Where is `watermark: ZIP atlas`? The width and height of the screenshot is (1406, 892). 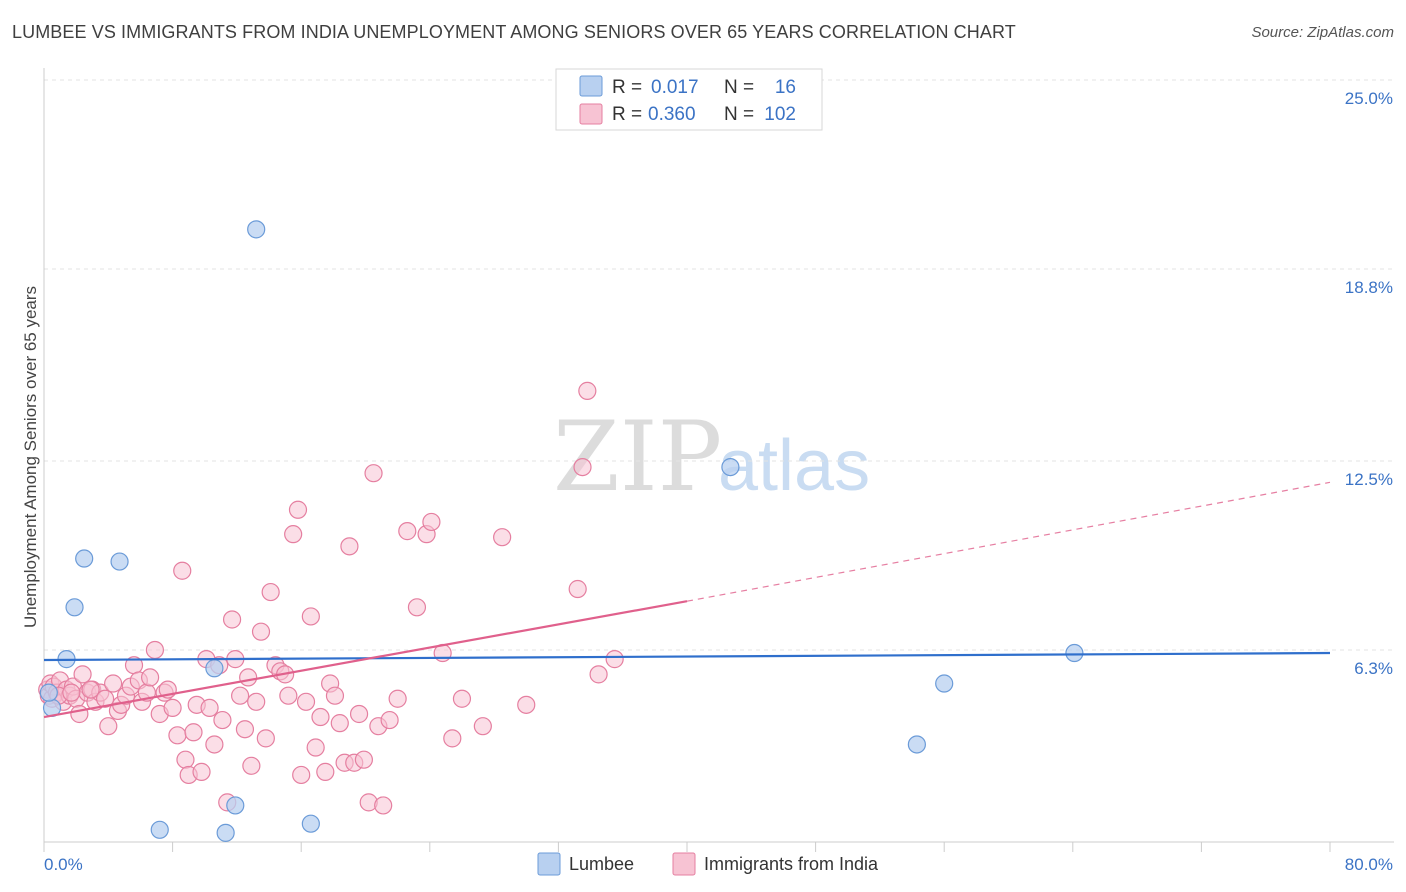 watermark: ZIP atlas is located at coordinates (711, 457).